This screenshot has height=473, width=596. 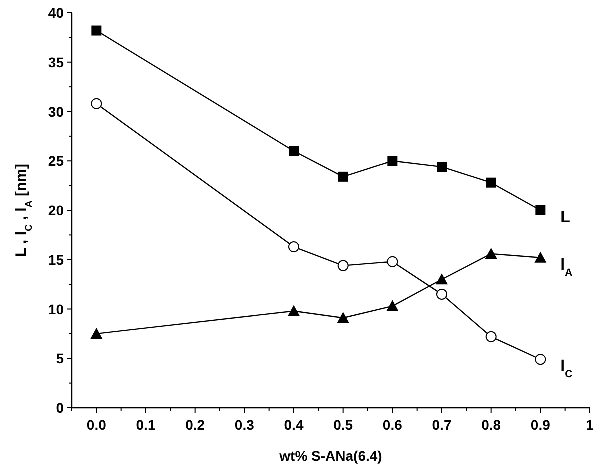 I want to click on series-label: l$_{A}$, so click(x=567, y=267).